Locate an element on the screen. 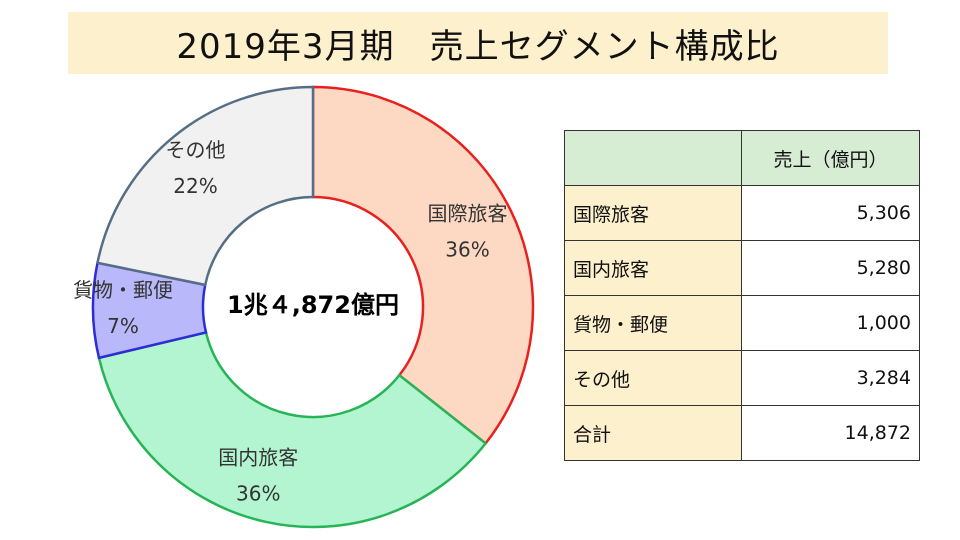  slice-category-label: 貨物・郵便 is located at coordinates (123, 290).